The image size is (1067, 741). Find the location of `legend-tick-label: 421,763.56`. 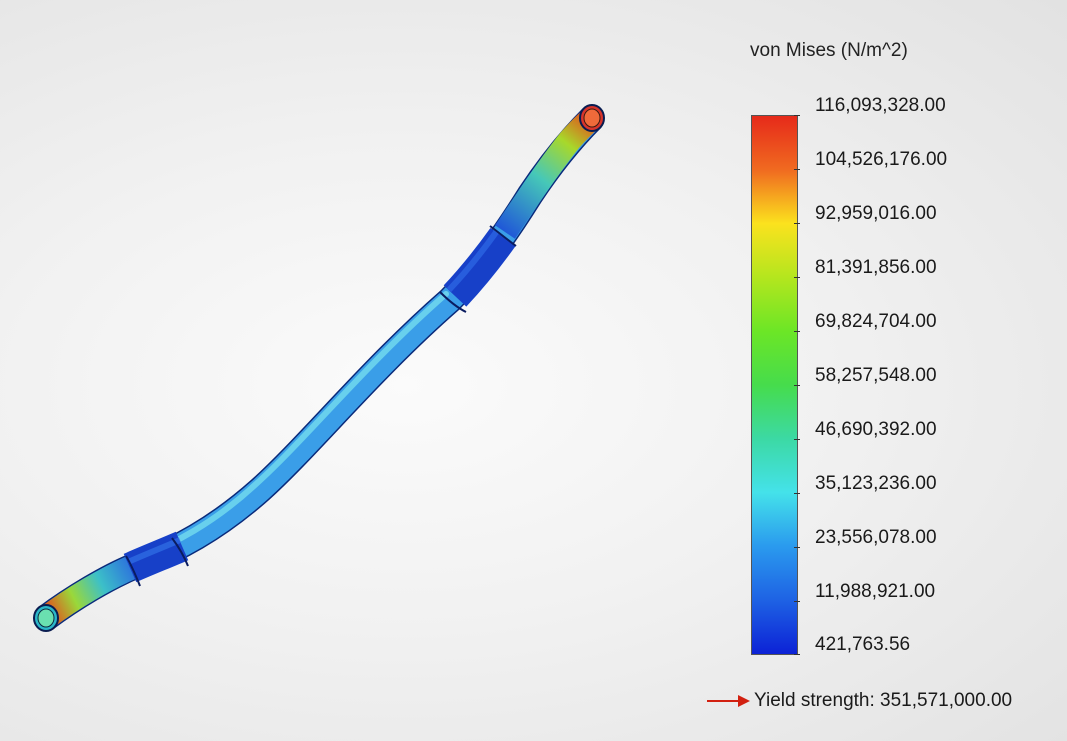

legend-tick-label: 421,763.56 is located at coordinates (863, 644).